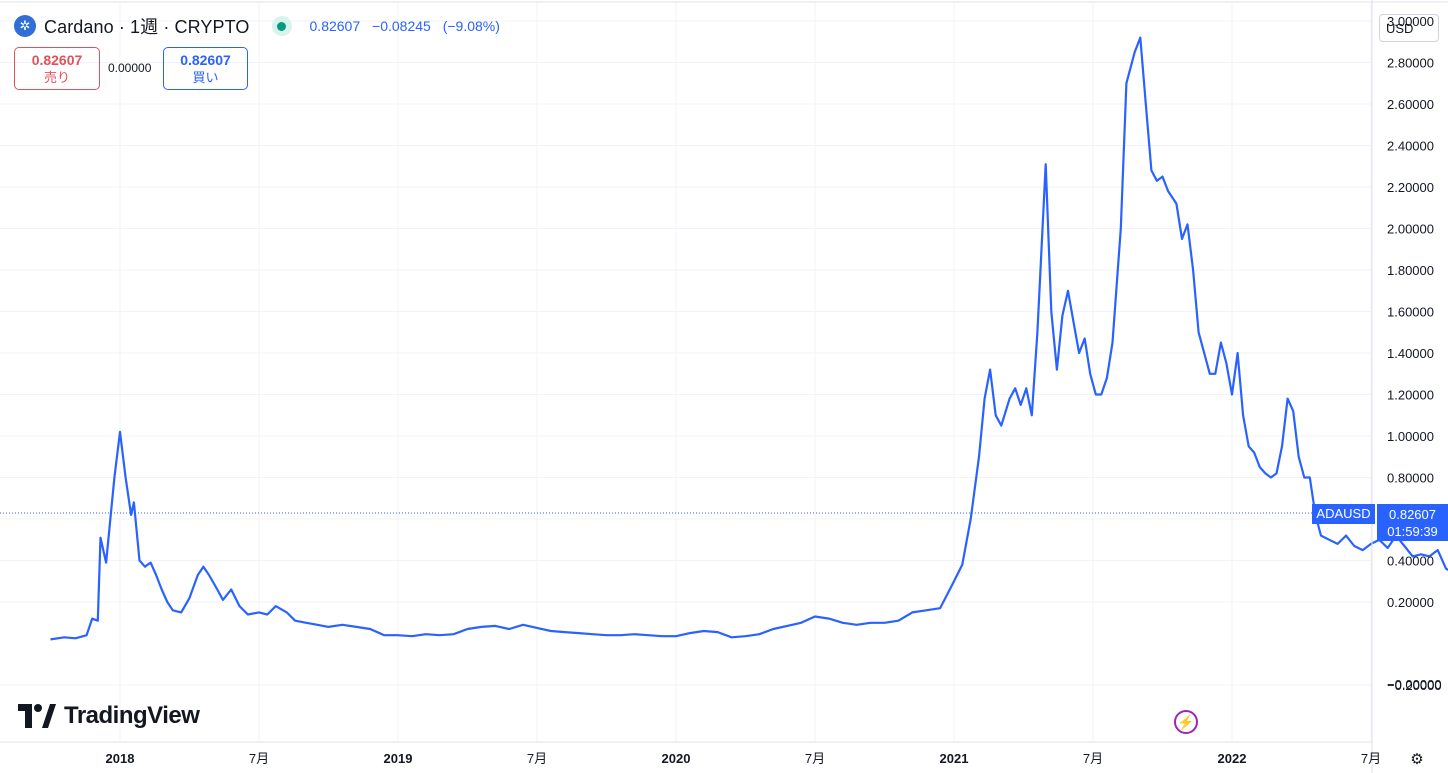  I want to click on tradingview-logo: TradingView, so click(109, 716).